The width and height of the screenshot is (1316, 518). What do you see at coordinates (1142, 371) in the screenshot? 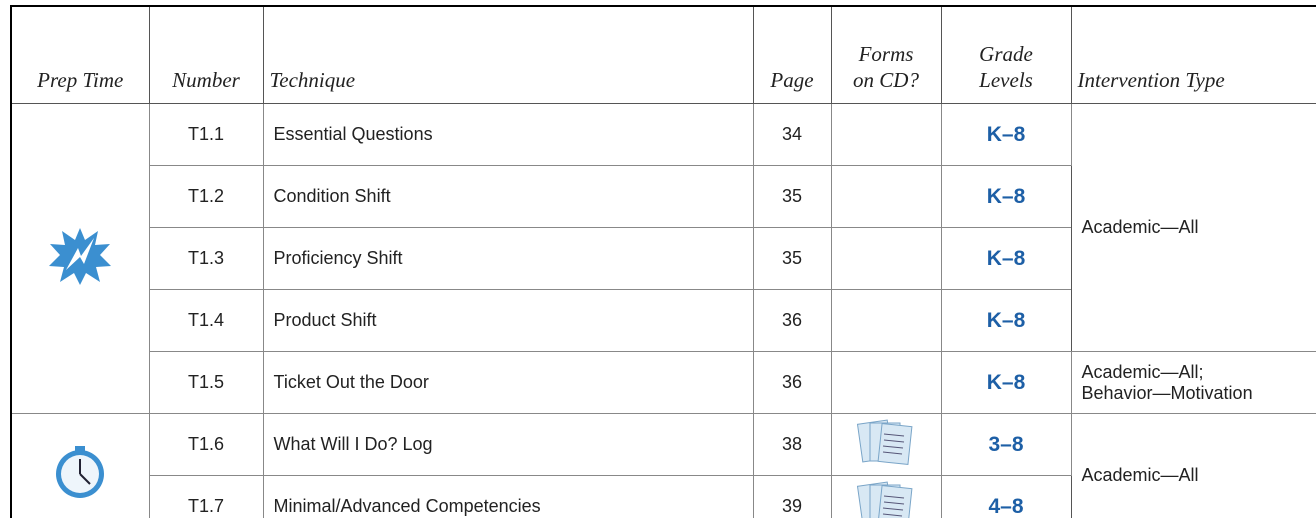
I see `intervention-text: Academic—All;` at bounding box center [1142, 371].